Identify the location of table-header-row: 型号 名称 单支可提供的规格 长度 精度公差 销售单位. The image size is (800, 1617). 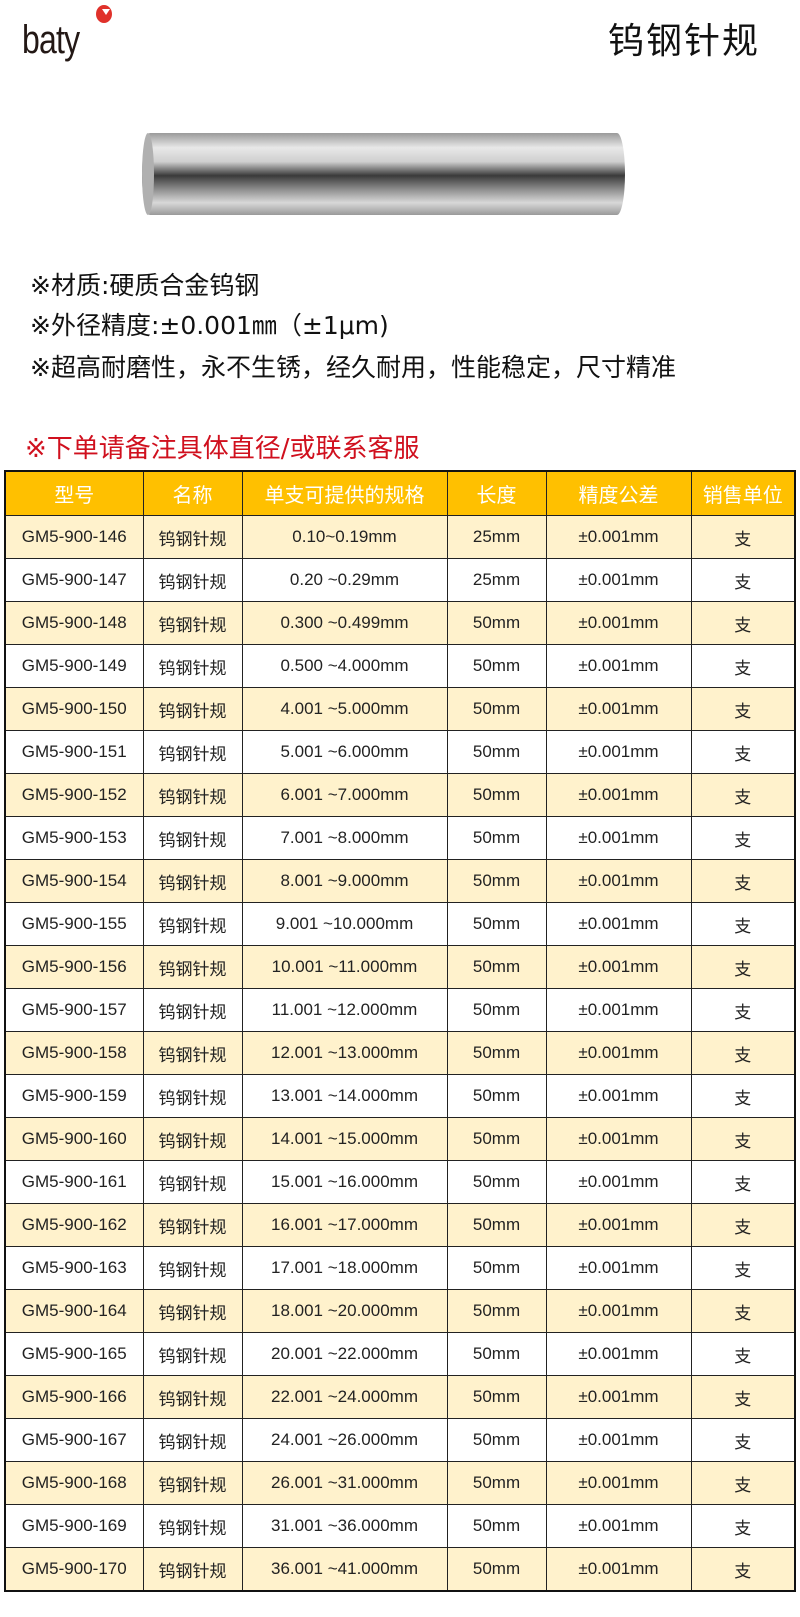
(400, 493).